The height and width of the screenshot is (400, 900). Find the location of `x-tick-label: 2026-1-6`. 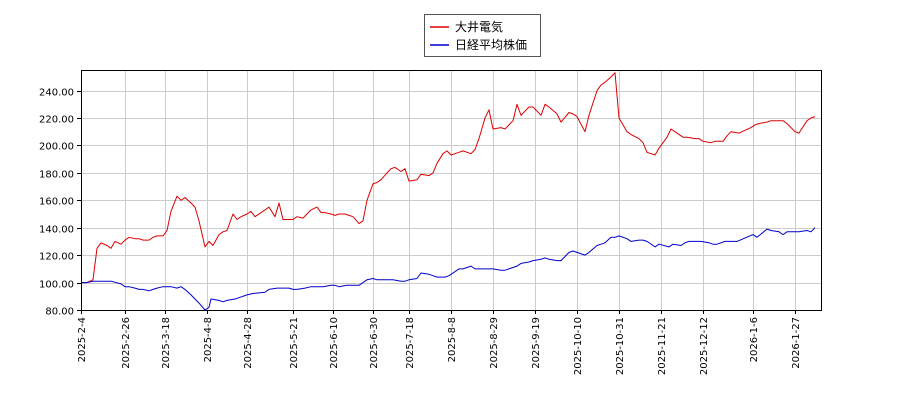

x-tick-label: 2026-1-6 is located at coordinates (754, 339).